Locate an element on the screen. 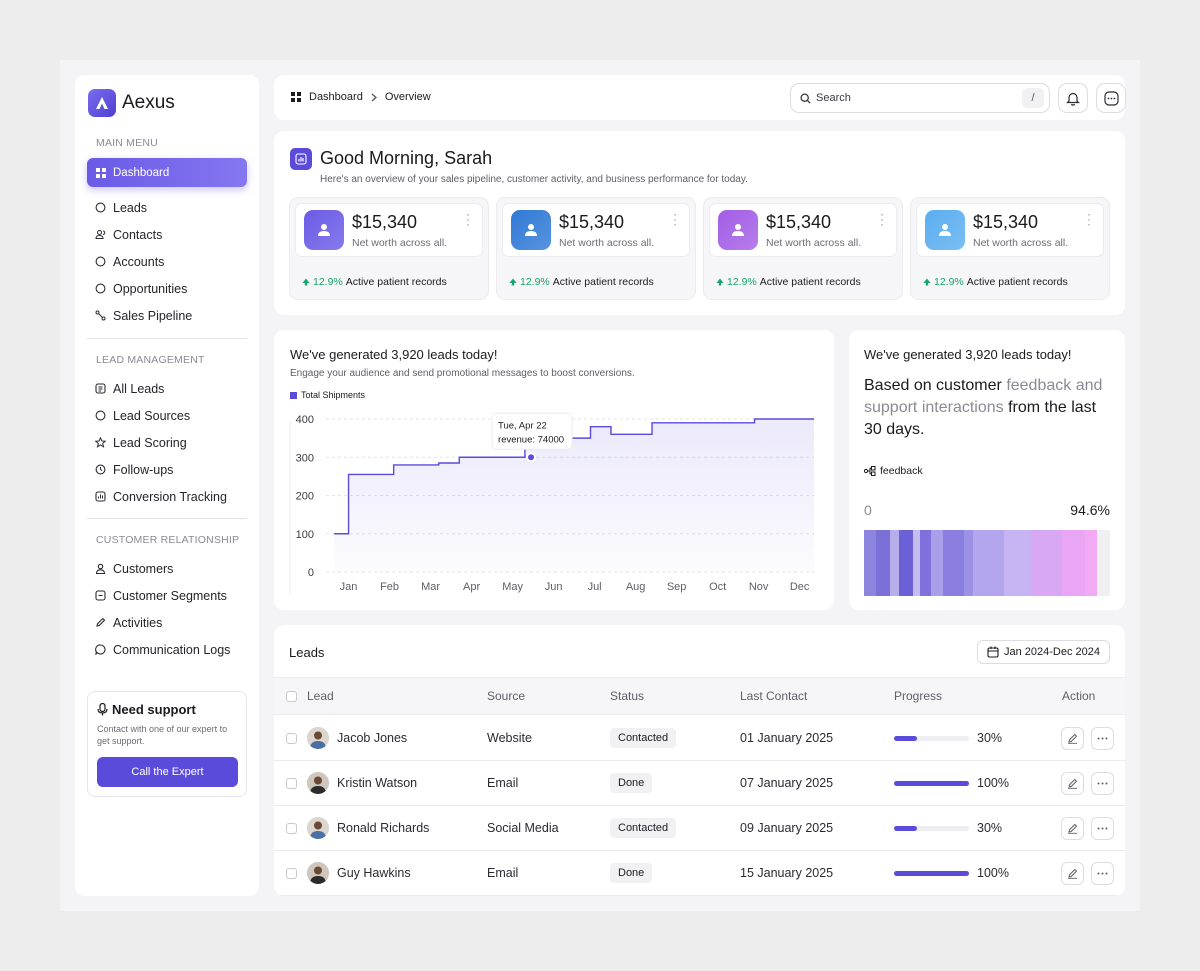 The height and width of the screenshot is (971, 1200). sidebar-item-label: Leads is located at coordinates (130, 207).